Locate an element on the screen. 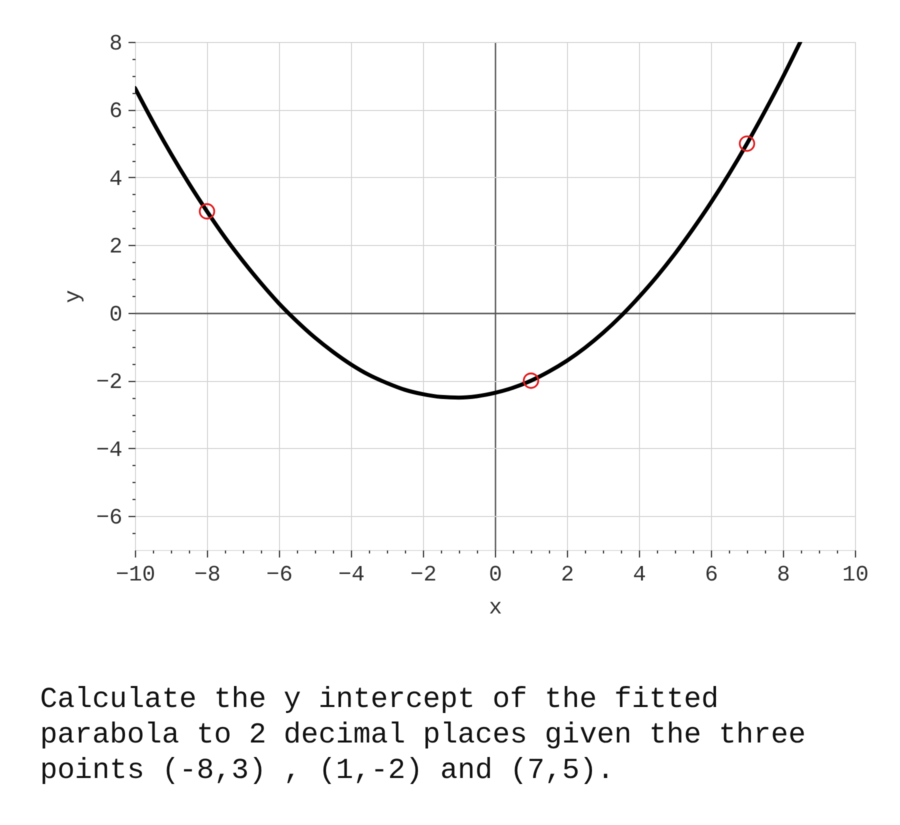  y-axis-title: y is located at coordinates (73, 297).